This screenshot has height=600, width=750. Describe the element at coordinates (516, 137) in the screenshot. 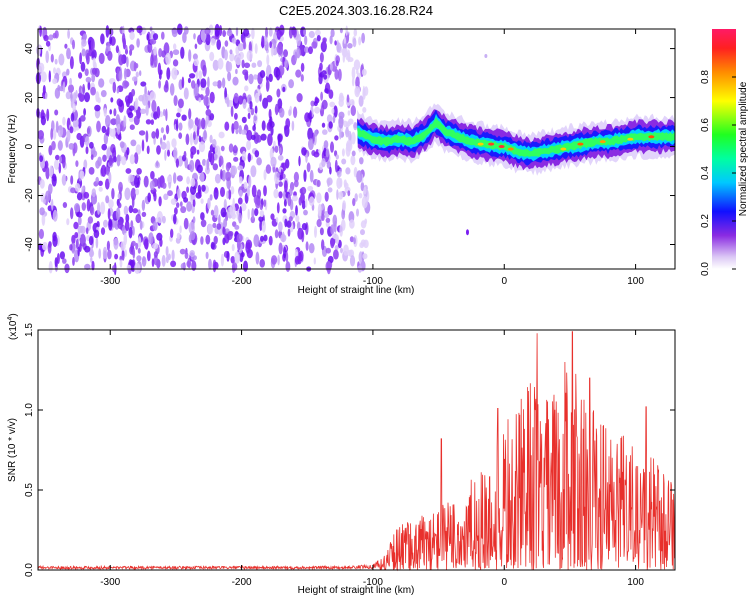

I see `signal-band-green` at that location.